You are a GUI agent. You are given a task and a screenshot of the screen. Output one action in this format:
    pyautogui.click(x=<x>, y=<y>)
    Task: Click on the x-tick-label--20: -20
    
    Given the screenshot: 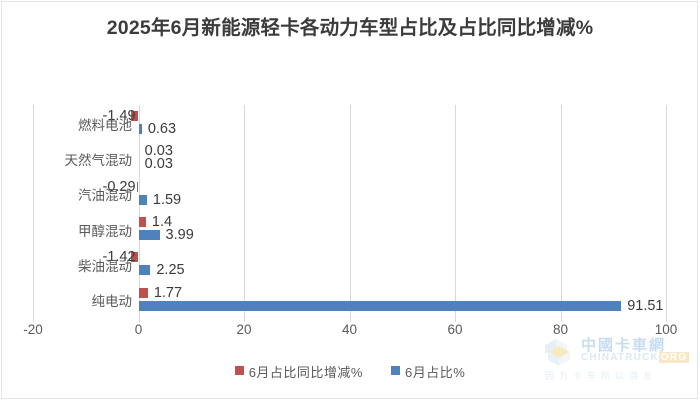 What is the action you would take?
    pyautogui.click(x=33, y=329)
    